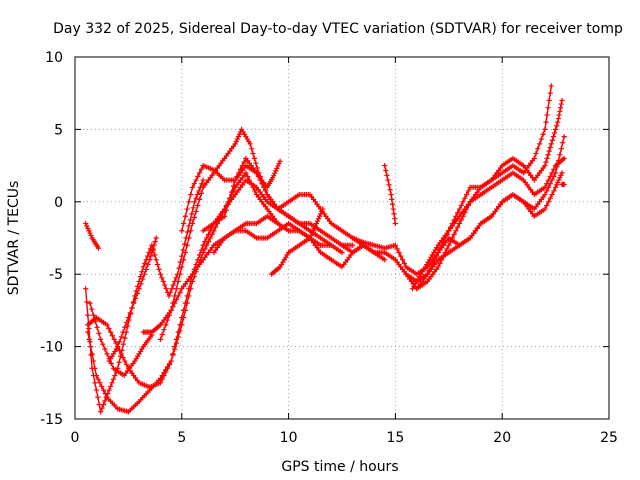 The image size is (640, 480). What do you see at coordinates (339, 467) in the screenshot?
I see `x-axis-title: GPS time / hours` at bounding box center [339, 467].